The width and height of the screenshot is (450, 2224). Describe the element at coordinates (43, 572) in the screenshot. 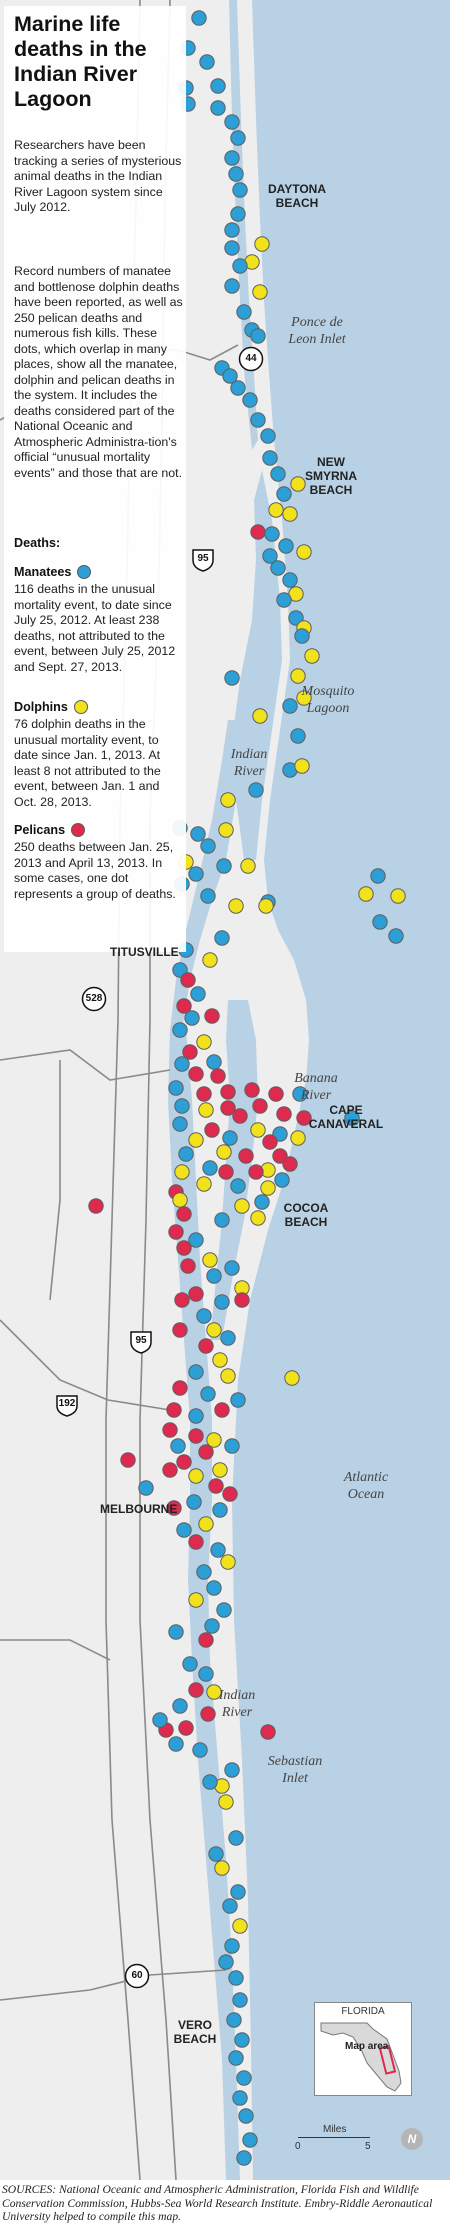

I see `manatees-label: Manatees` at that location.